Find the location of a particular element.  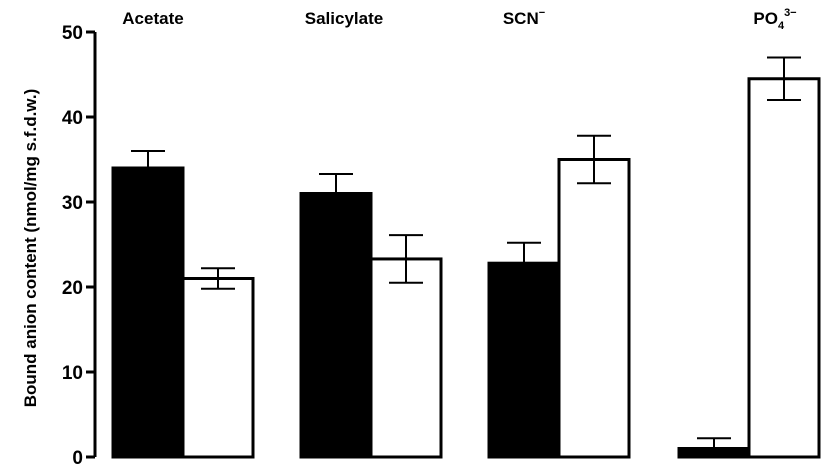

category-labels: Acetate Salicylate SCN− PO43− is located at coordinates (459, 19).